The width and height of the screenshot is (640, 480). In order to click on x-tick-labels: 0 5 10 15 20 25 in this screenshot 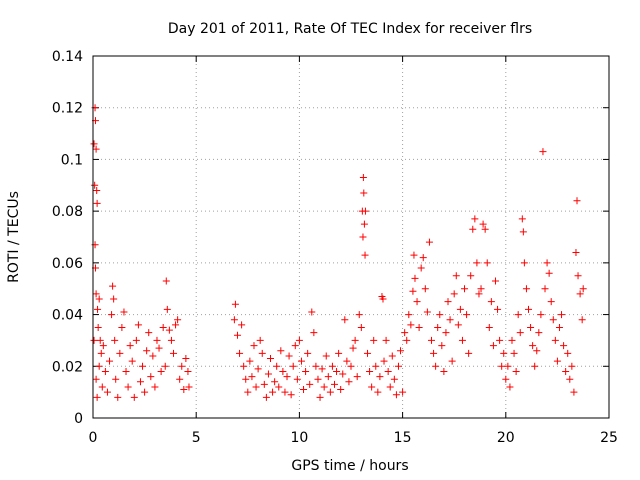, I will do `click(353, 438)`.